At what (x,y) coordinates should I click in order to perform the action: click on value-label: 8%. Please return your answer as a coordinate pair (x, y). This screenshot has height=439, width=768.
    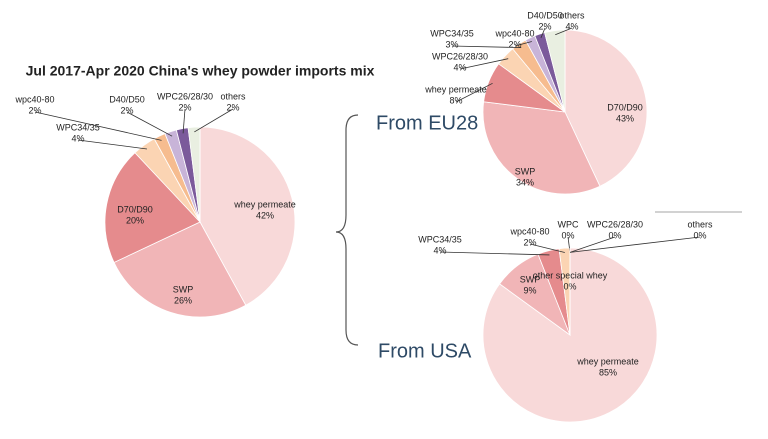
    Looking at the image, I should click on (455, 100).